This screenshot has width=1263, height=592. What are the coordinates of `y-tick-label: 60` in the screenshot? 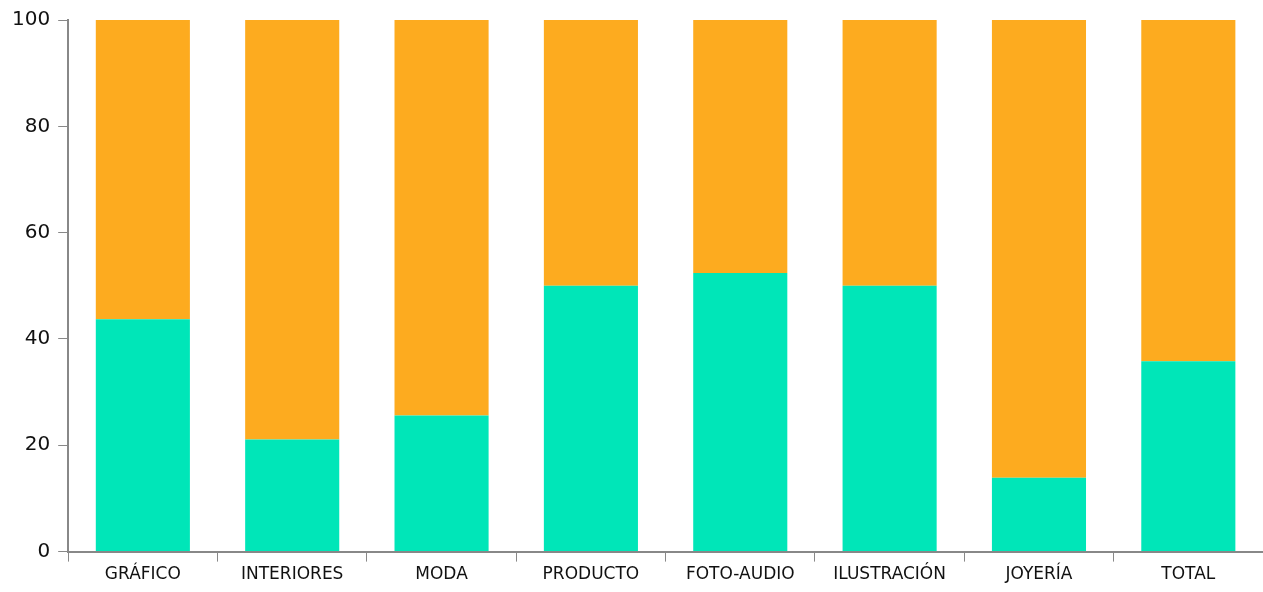 It's located at (37, 230).